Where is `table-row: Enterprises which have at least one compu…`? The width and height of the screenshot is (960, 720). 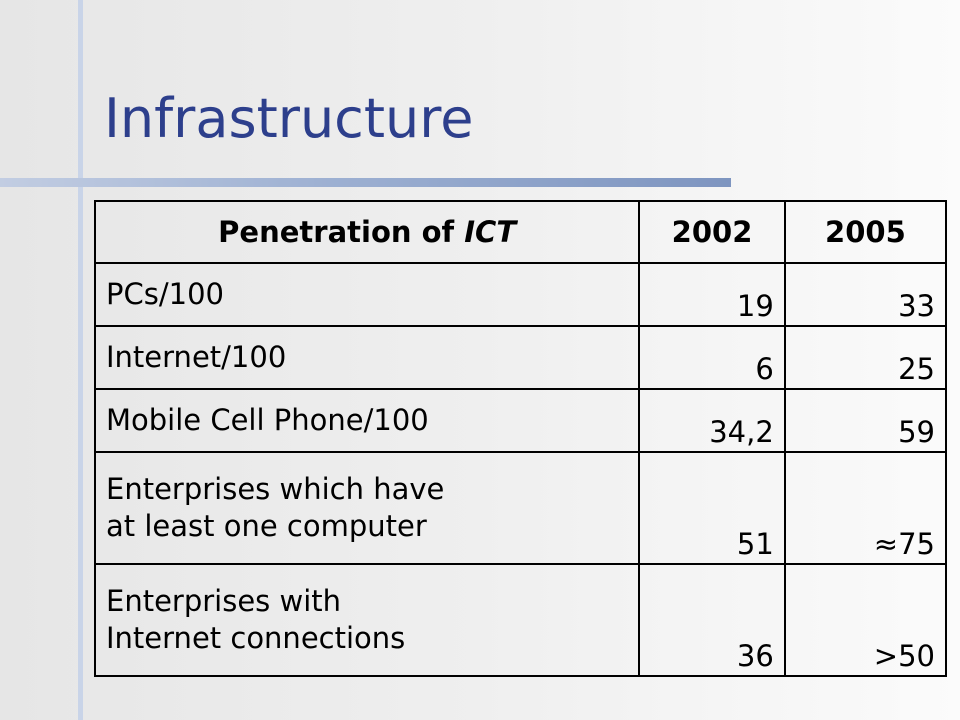
table-row: Enterprises which have at least one compu… is located at coordinates (520, 508).